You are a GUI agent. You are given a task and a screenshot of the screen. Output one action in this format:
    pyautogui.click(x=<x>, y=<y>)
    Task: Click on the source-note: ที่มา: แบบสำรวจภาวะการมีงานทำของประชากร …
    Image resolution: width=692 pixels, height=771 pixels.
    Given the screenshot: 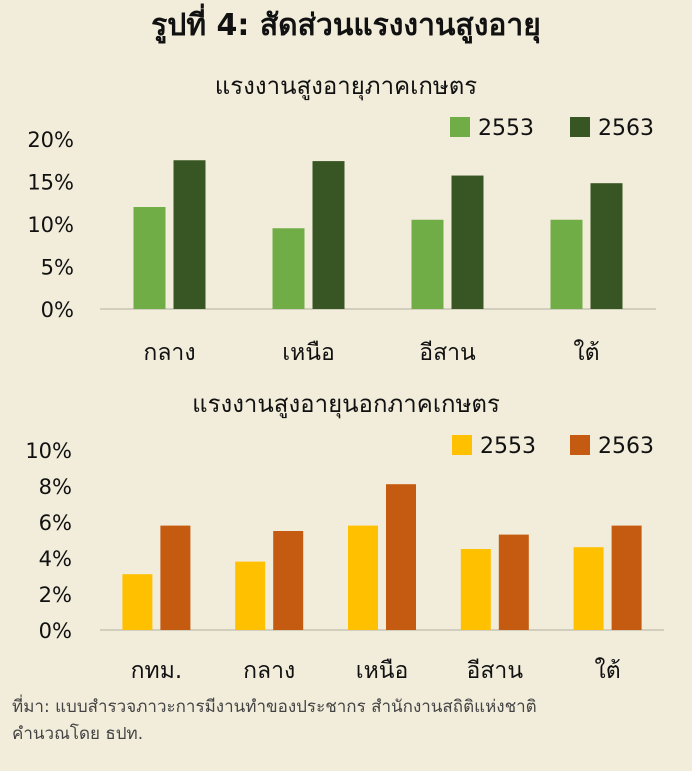 What is the action you would take?
    pyautogui.click(x=347, y=721)
    